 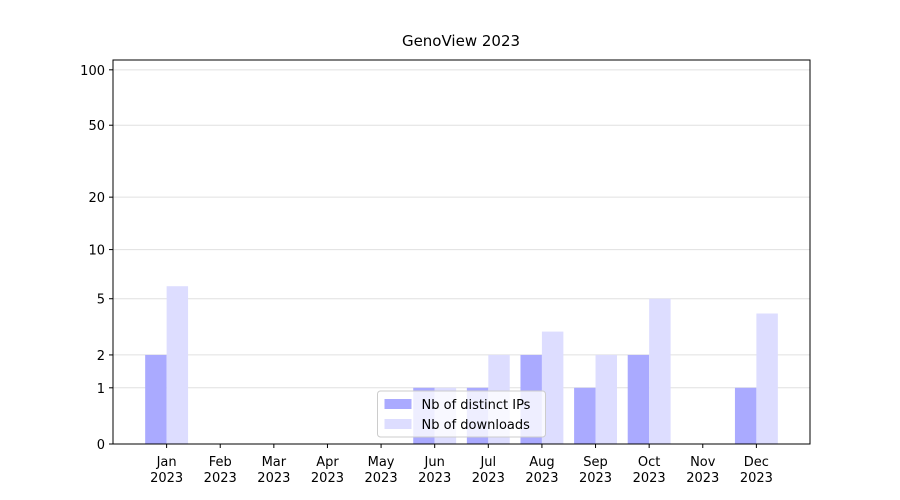 I want to click on x-tick-label: Apr 2023, so click(x=327, y=470).